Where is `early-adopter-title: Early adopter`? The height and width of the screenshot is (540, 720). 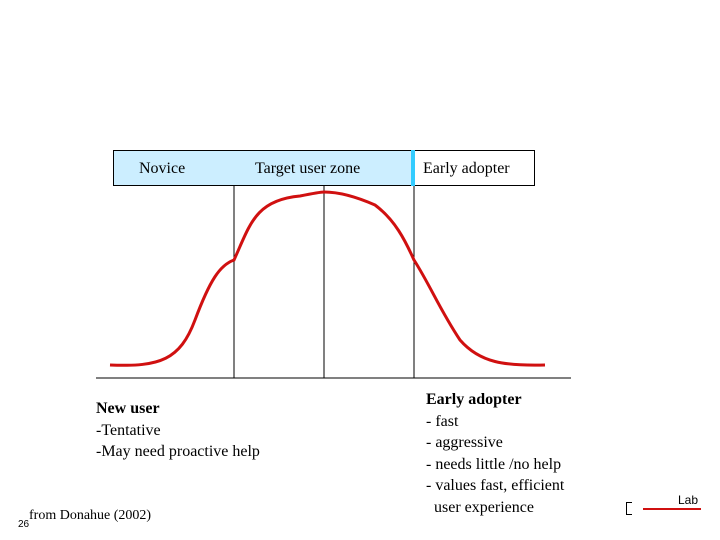 early-adopter-title: Early adopter is located at coordinates (474, 399).